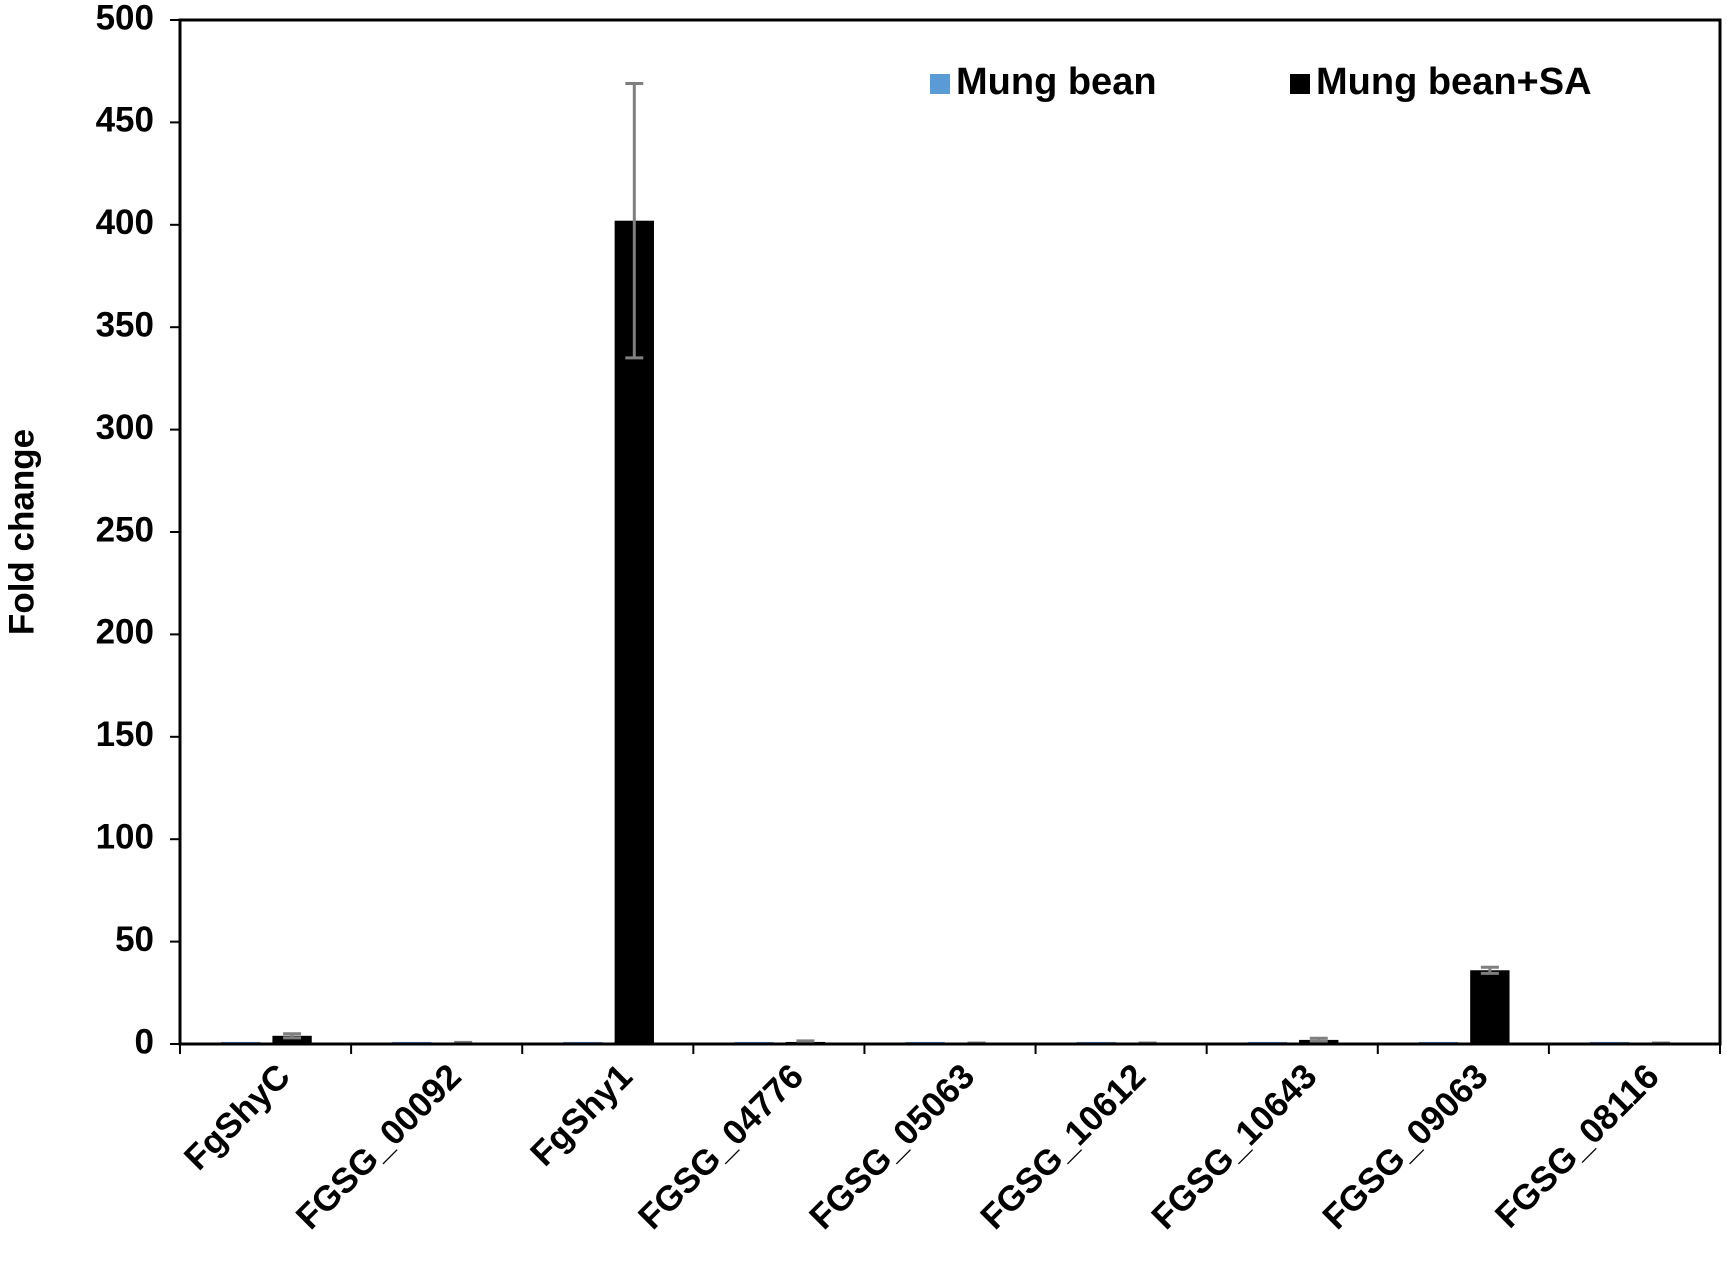 Image resolution: width=1727 pixels, height=1282 pixels. What do you see at coordinates (1234, 1147) in the screenshot?
I see `x-tick-label: FGSG_10643` at bounding box center [1234, 1147].